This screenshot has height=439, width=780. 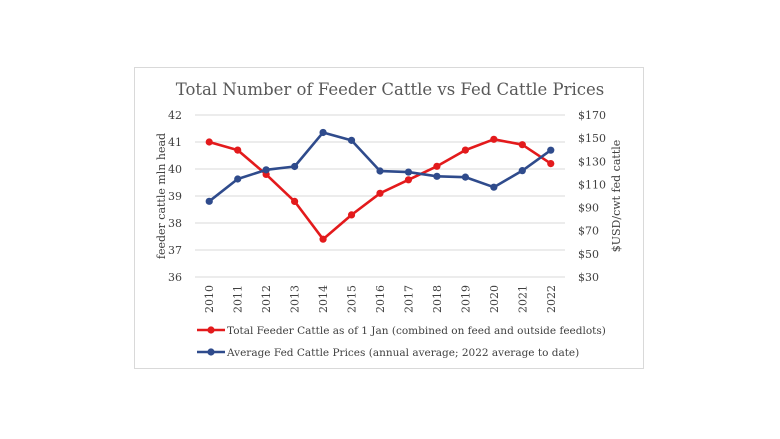 I want to click on x-tick-label: 2021, so click(x=522, y=299).